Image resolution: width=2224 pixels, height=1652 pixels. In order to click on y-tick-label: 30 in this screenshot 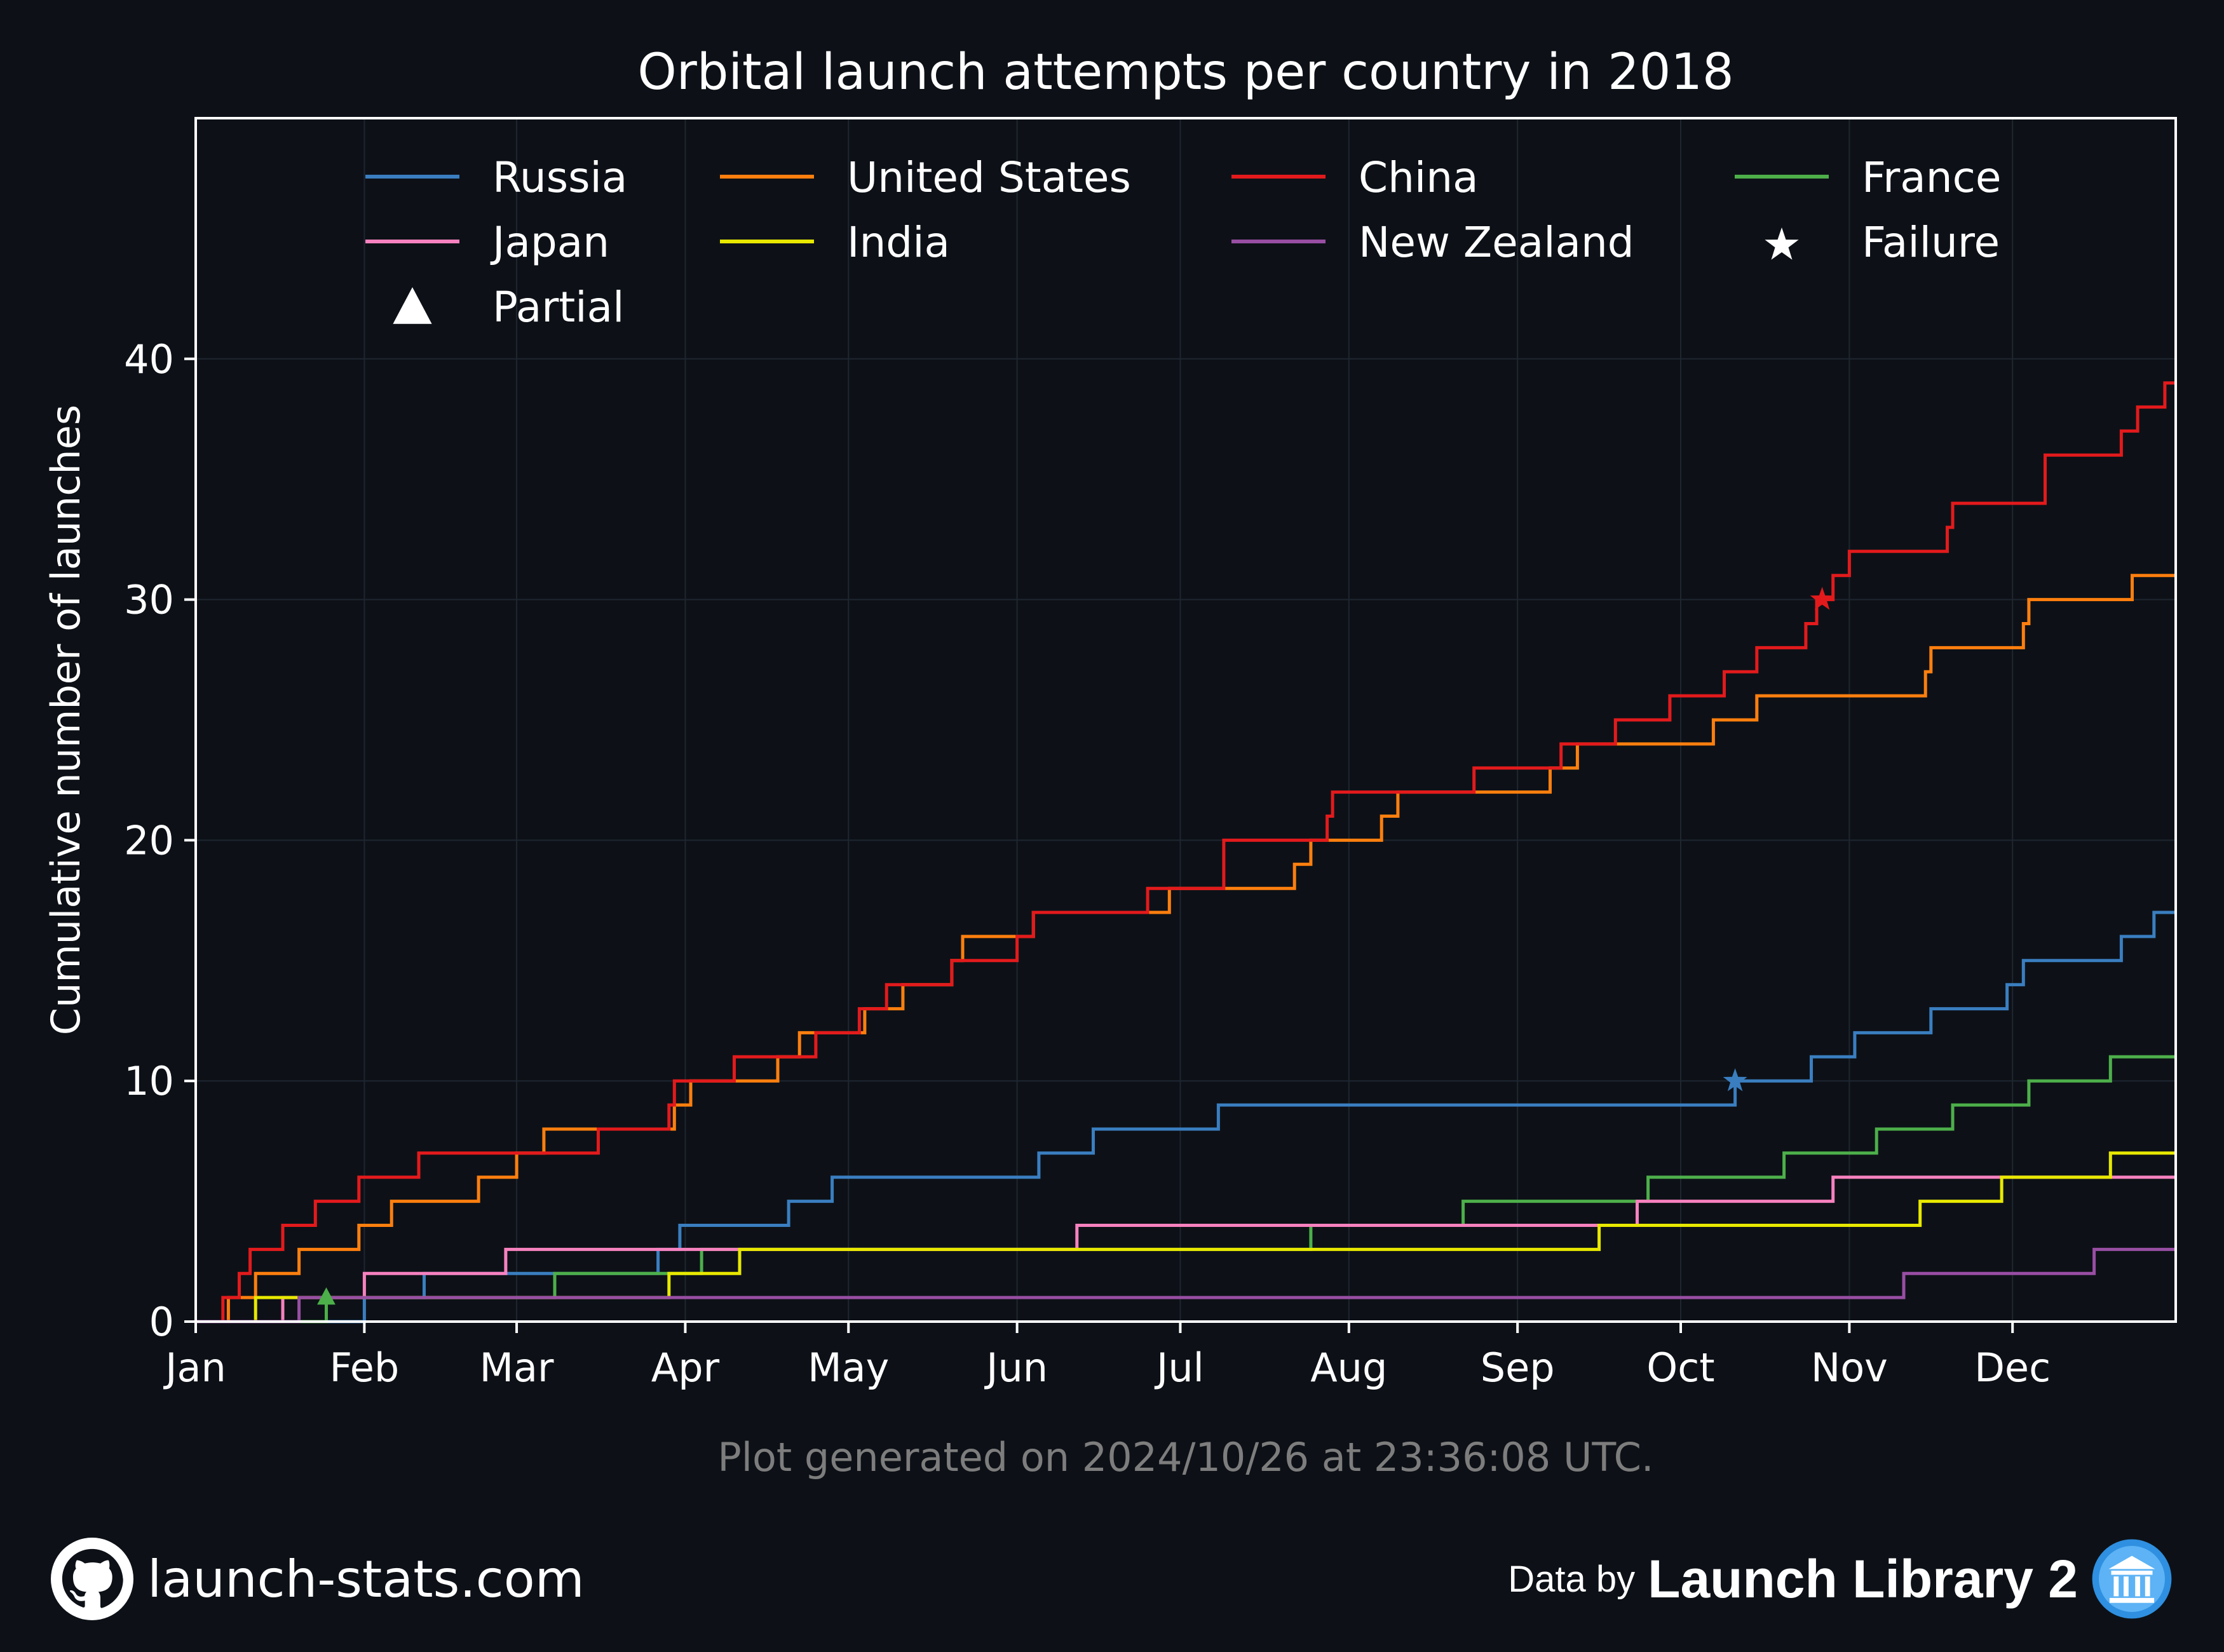, I will do `click(149, 600)`.